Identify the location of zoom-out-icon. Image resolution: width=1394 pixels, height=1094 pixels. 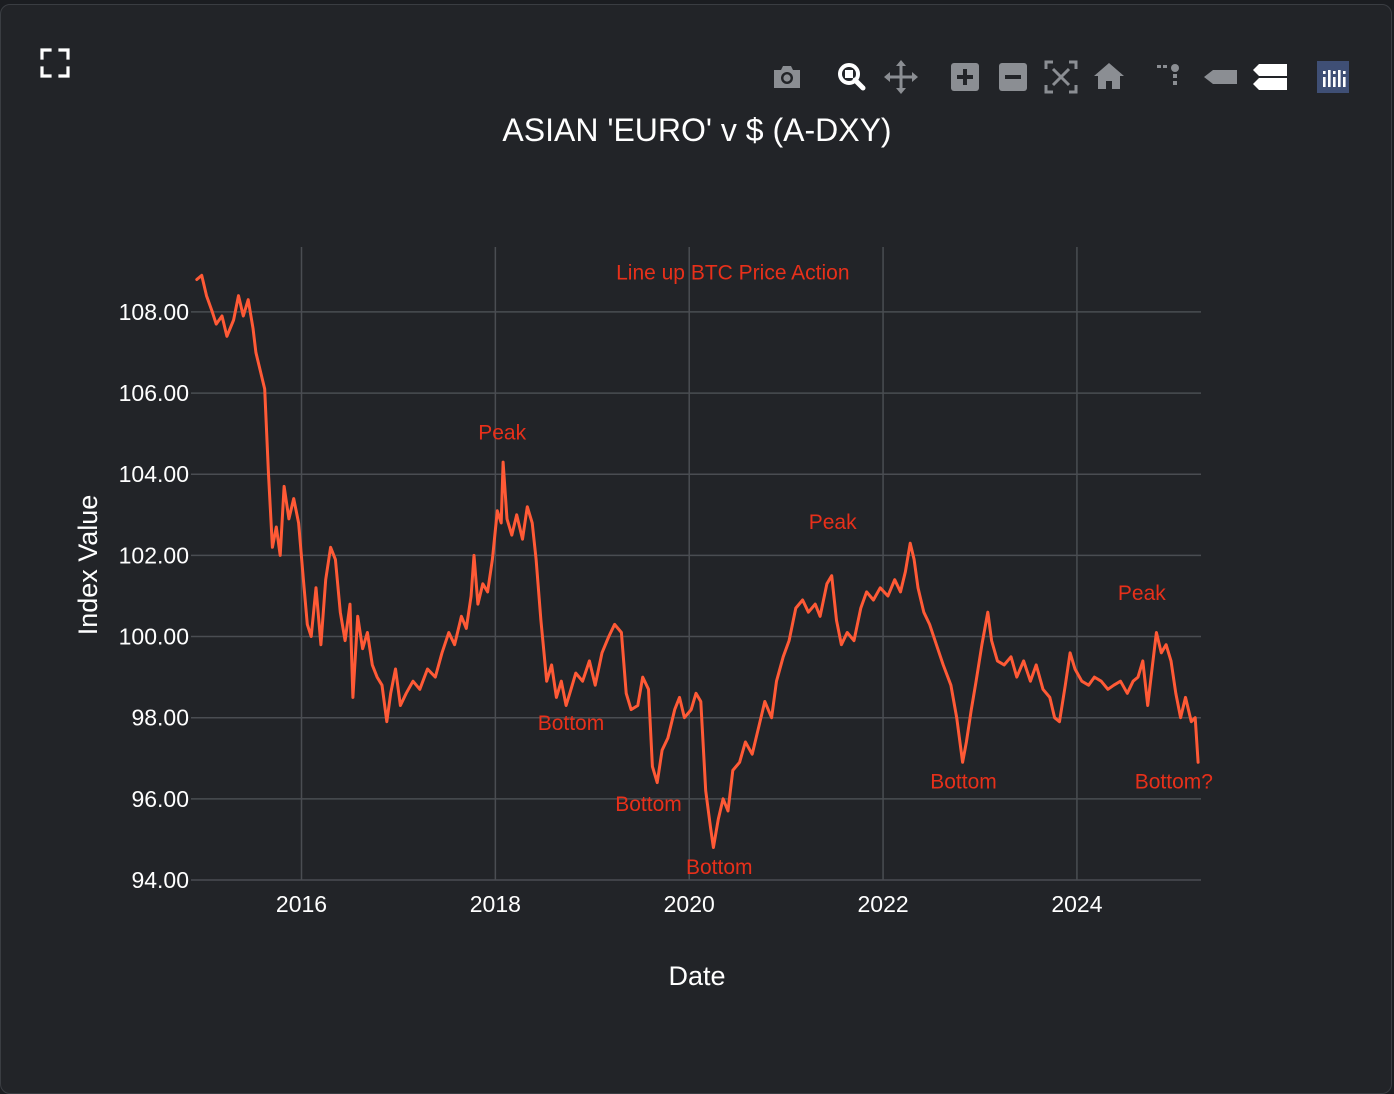
(1013, 77).